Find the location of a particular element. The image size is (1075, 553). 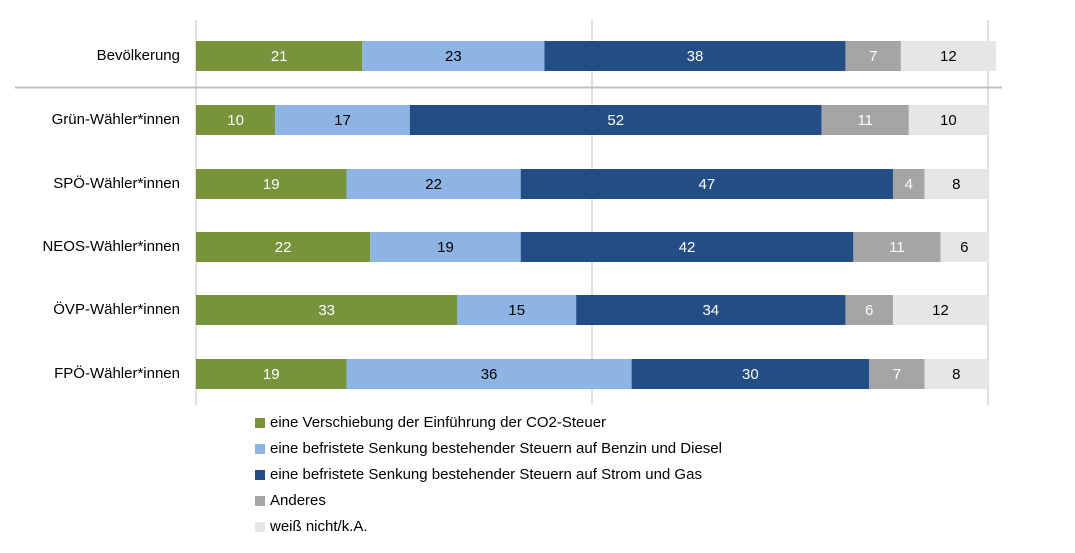

data-label: 34 is located at coordinates (710, 310).